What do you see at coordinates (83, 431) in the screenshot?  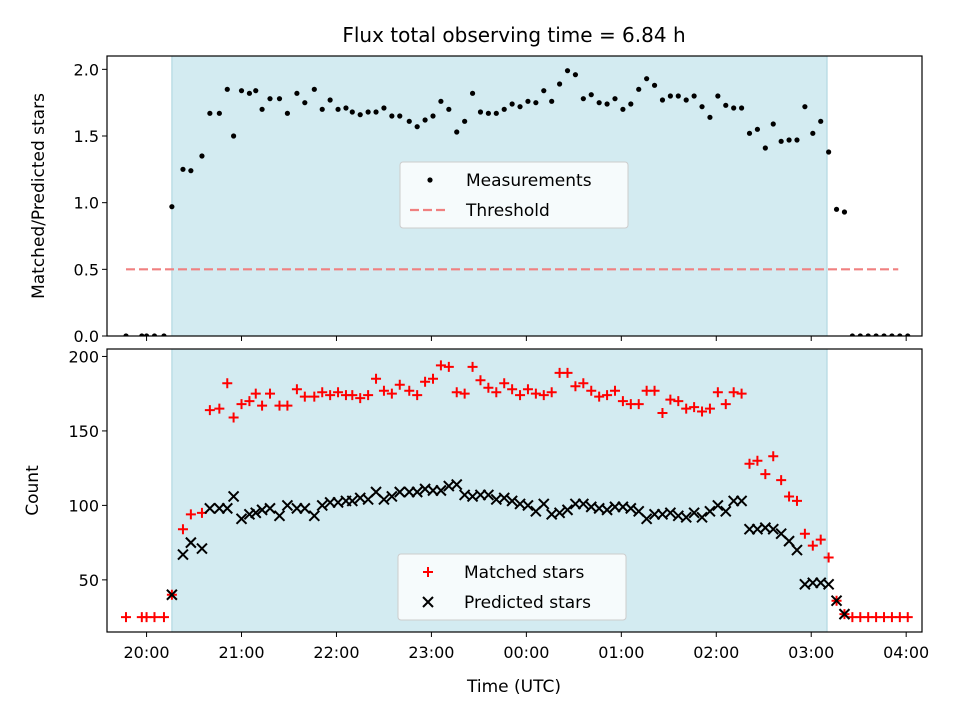 I see `y-tick-label: 150` at bounding box center [83, 431].